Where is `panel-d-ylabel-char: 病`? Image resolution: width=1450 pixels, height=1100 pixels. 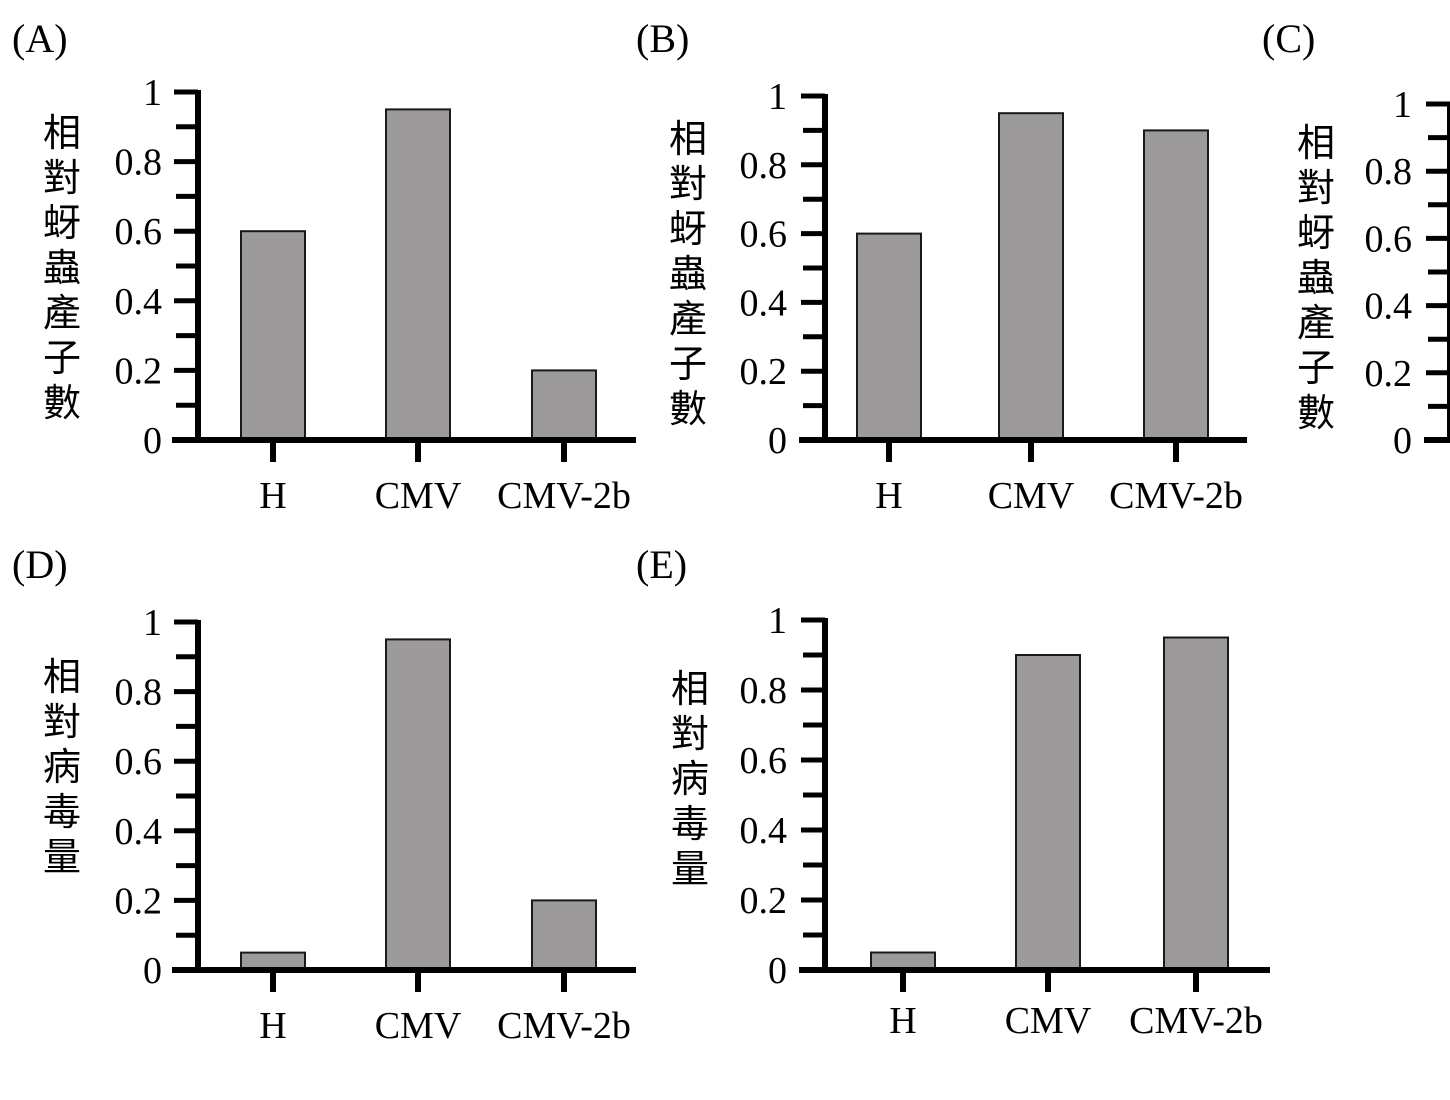 panel-d-ylabel-char: 病 is located at coordinates (62, 767).